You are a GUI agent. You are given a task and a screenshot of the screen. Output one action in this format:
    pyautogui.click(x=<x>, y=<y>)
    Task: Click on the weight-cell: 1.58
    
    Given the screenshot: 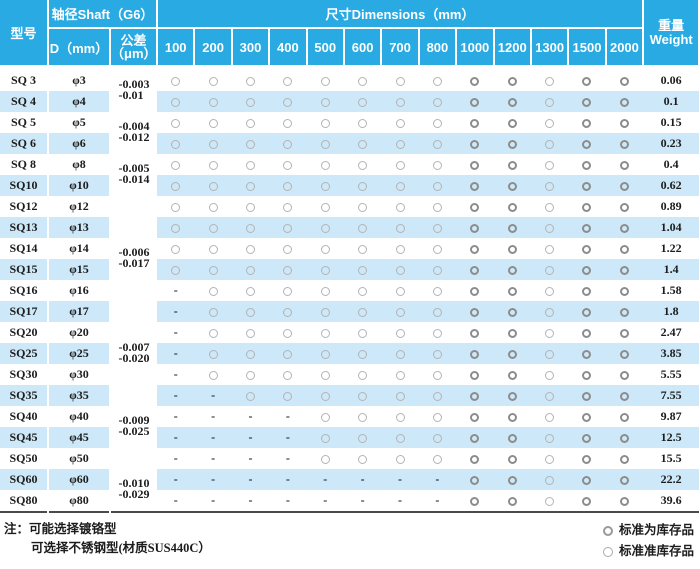 What is the action you would take?
    pyautogui.click(x=671, y=290)
    